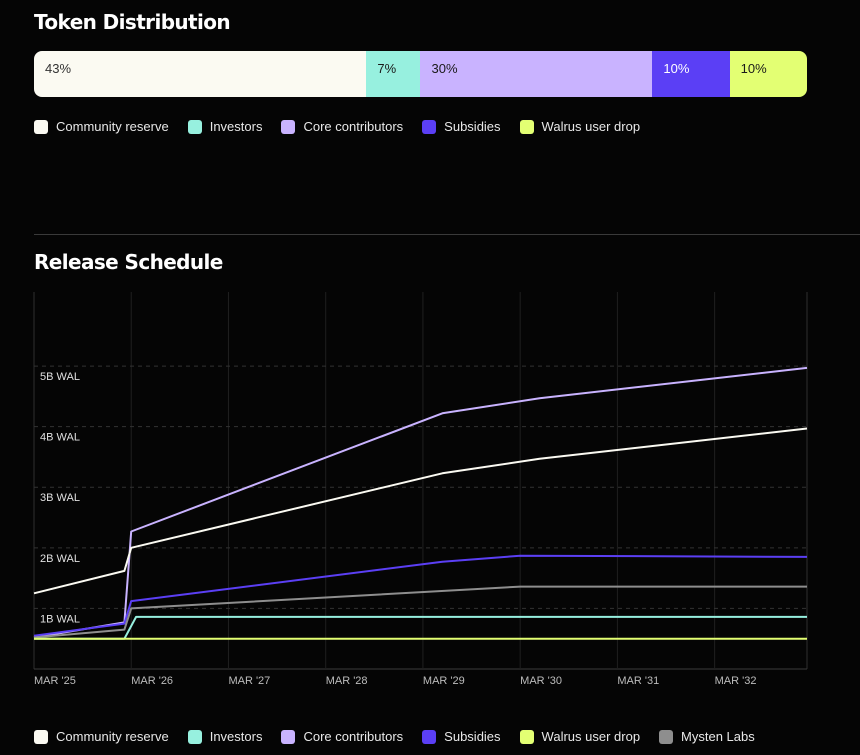  I want to click on release-schedule-title: Release Schedule, so click(128, 262).